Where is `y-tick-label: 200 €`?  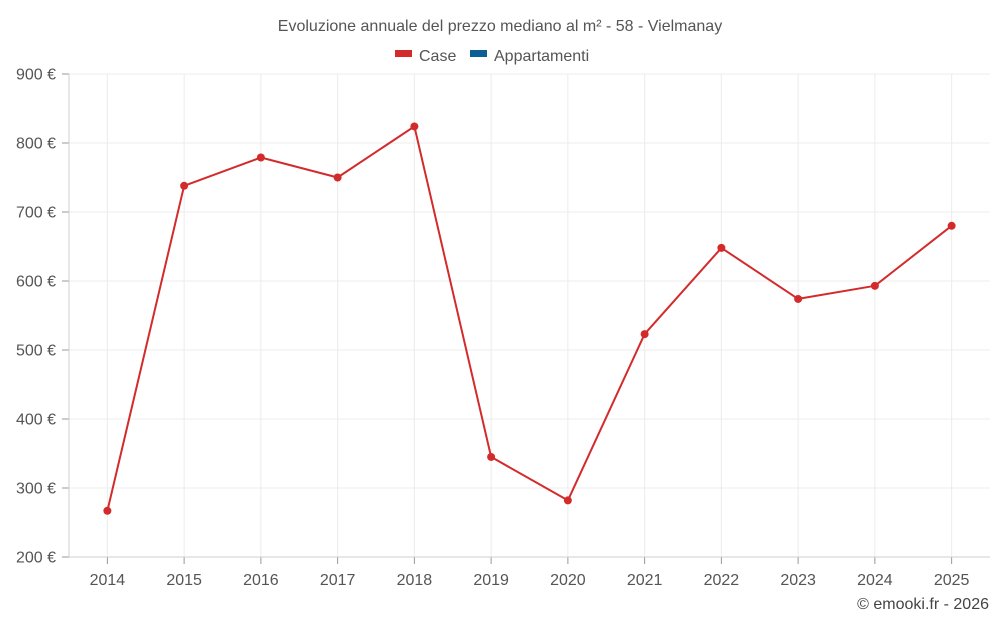 y-tick-label: 200 € is located at coordinates (36, 558).